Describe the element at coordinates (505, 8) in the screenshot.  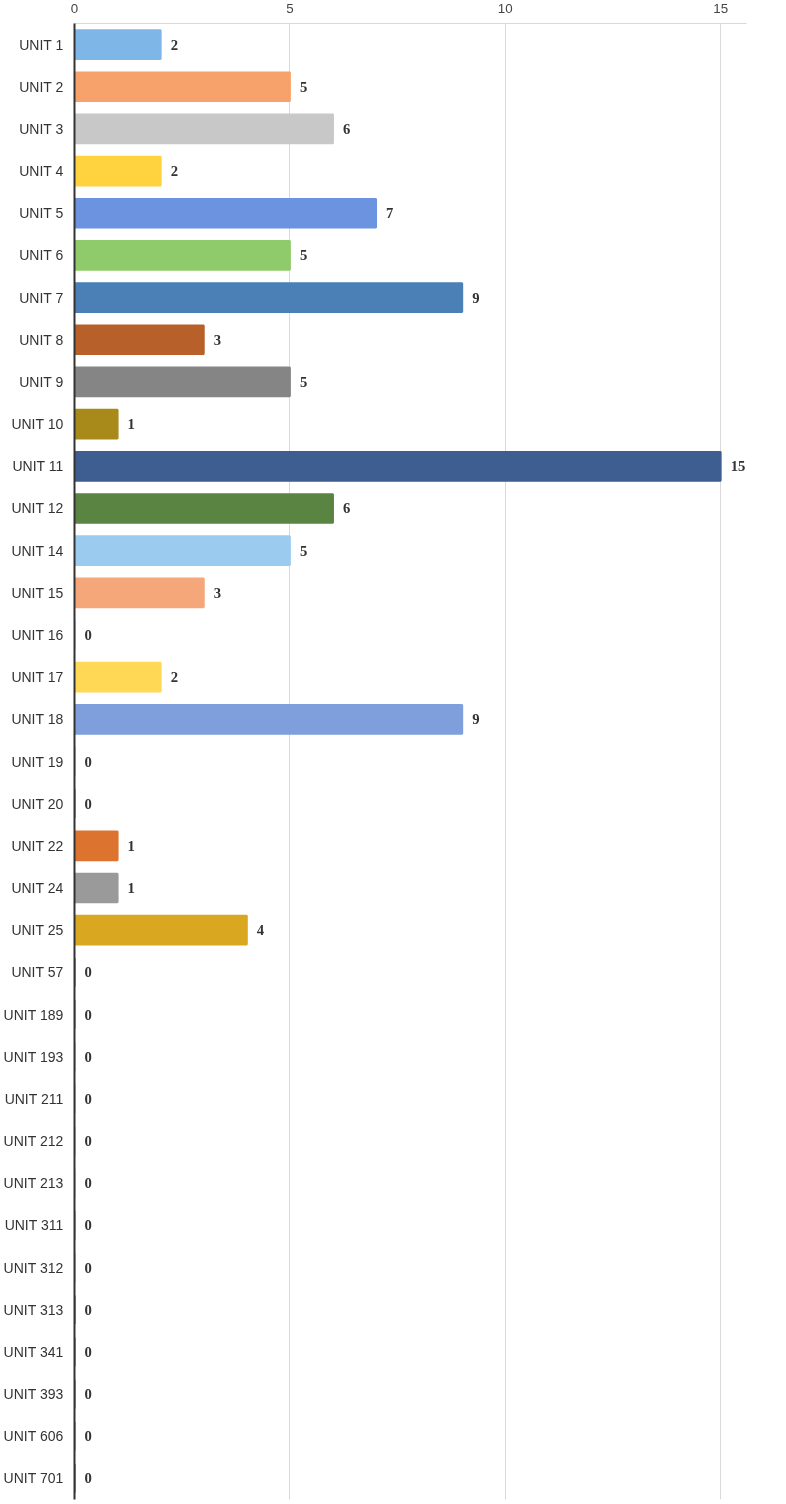
I see `x-tick-label: 10` at that location.